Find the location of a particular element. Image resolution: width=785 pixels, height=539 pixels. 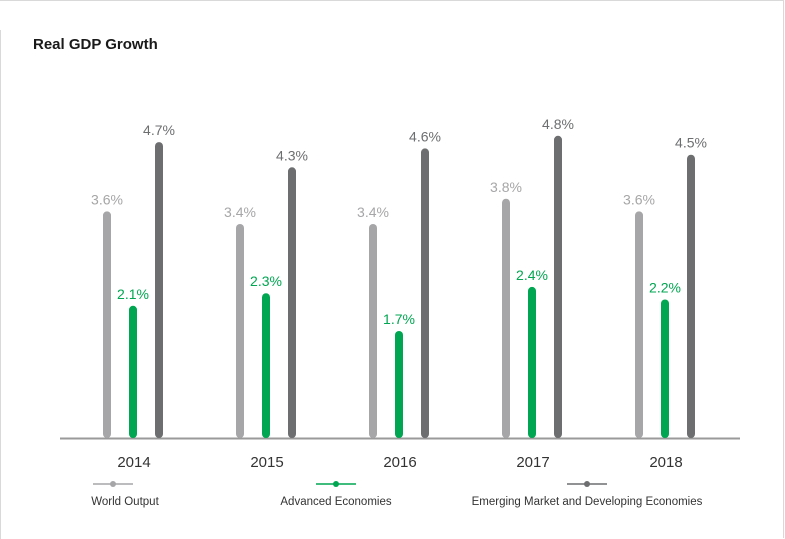

value-label-advanced-economies-2015: 2.3% is located at coordinates (266, 281).